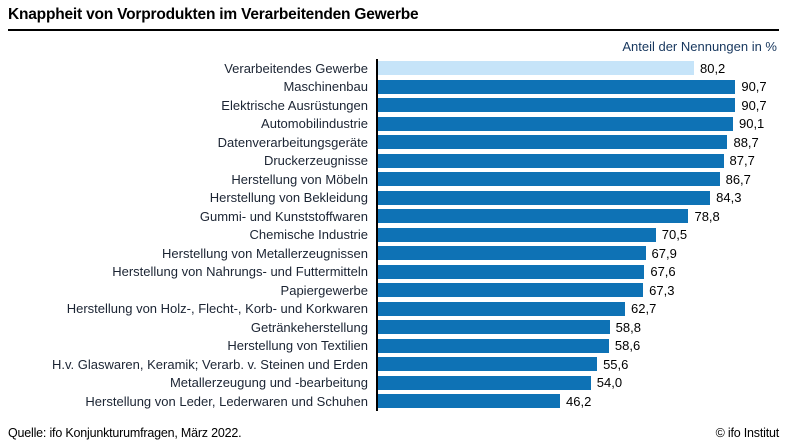 The width and height of the screenshot is (787, 443). I want to click on chart-row: Herstellung von Textilien 58,6, so click(393, 345).